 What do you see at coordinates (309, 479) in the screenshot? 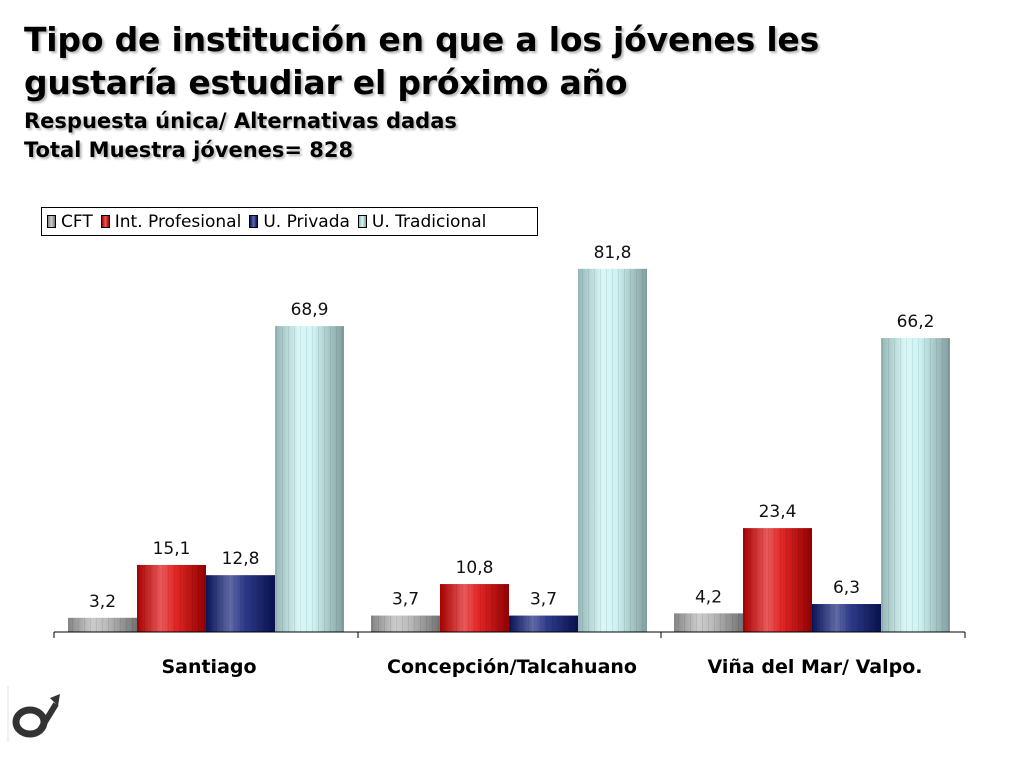
I see `bar-texture-santiago-u-tradicional` at bounding box center [309, 479].